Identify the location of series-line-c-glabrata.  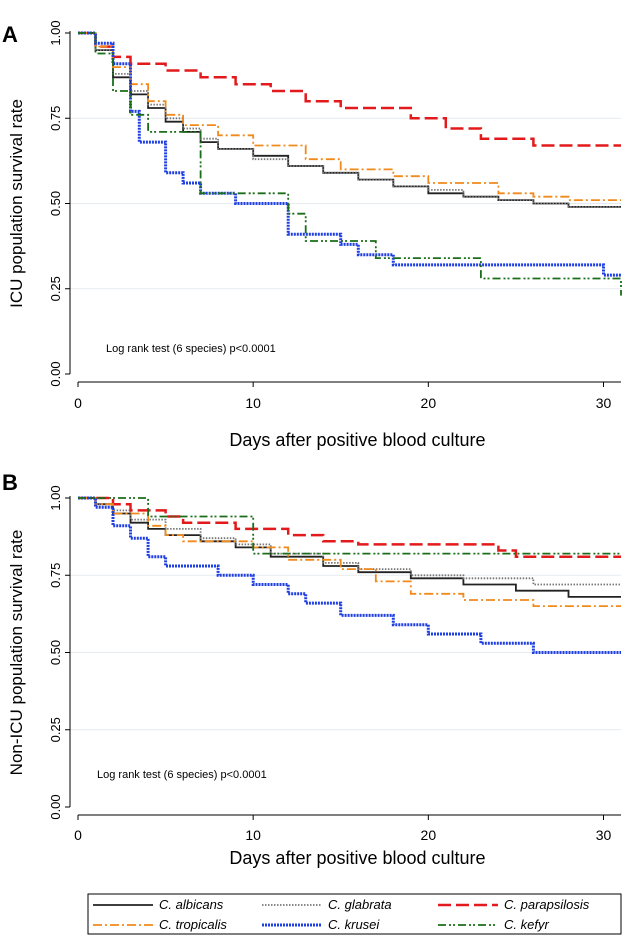
(349, 541).